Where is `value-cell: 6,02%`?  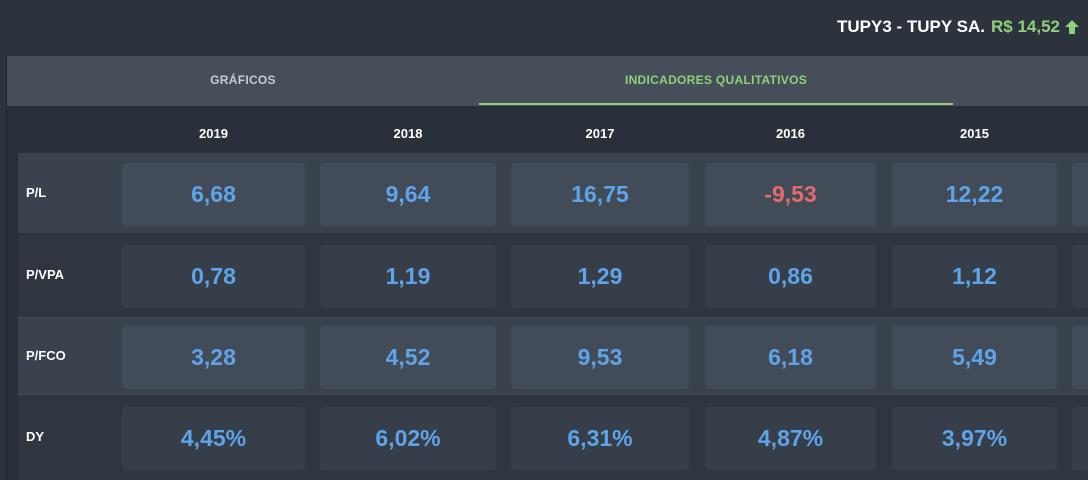 value-cell: 6,02% is located at coordinates (408, 438).